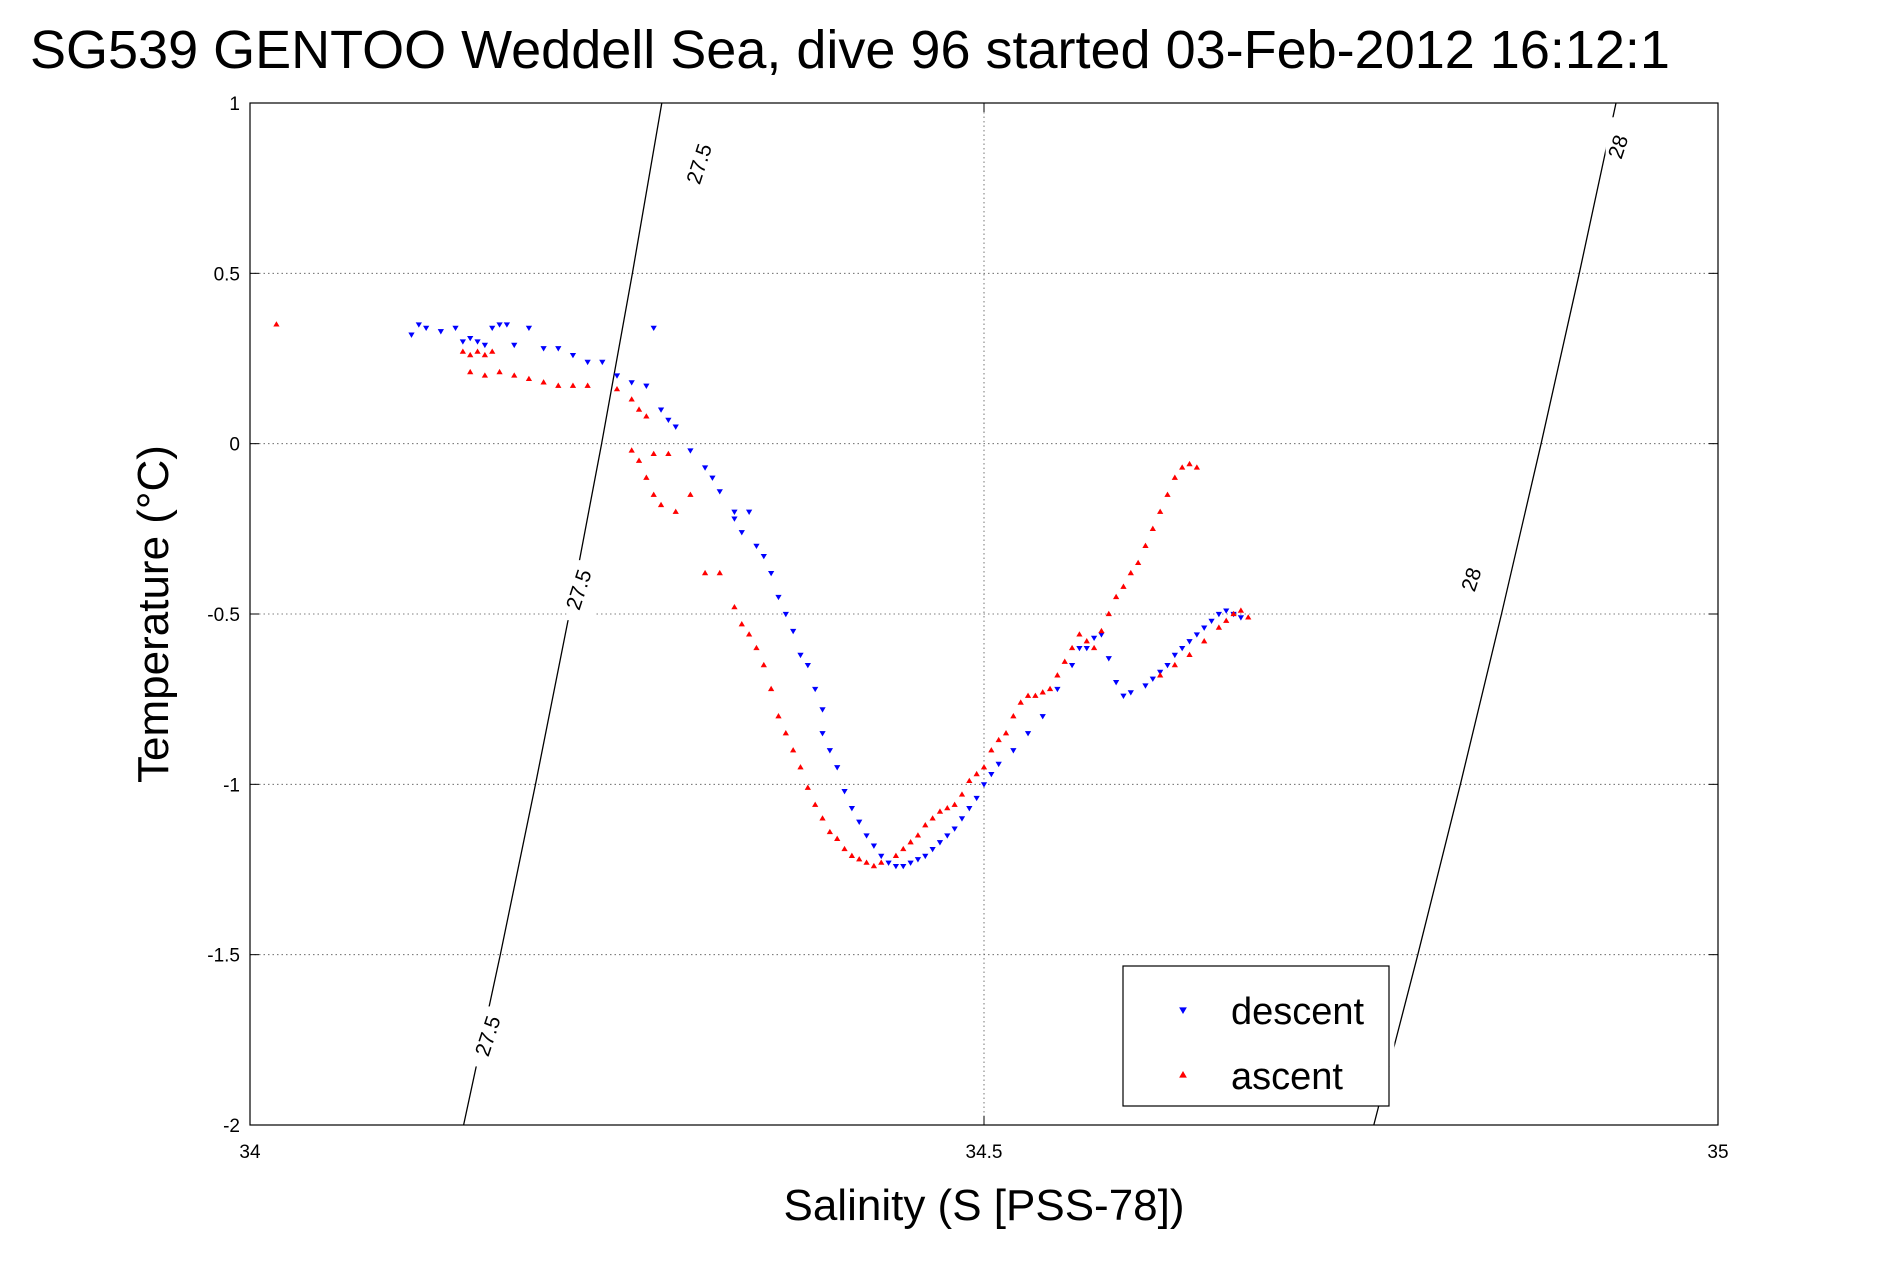  Describe the element at coordinates (983, 1205) in the screenshot. I see `x-axis-label: Salinity (S [PSS-78])` at that location.